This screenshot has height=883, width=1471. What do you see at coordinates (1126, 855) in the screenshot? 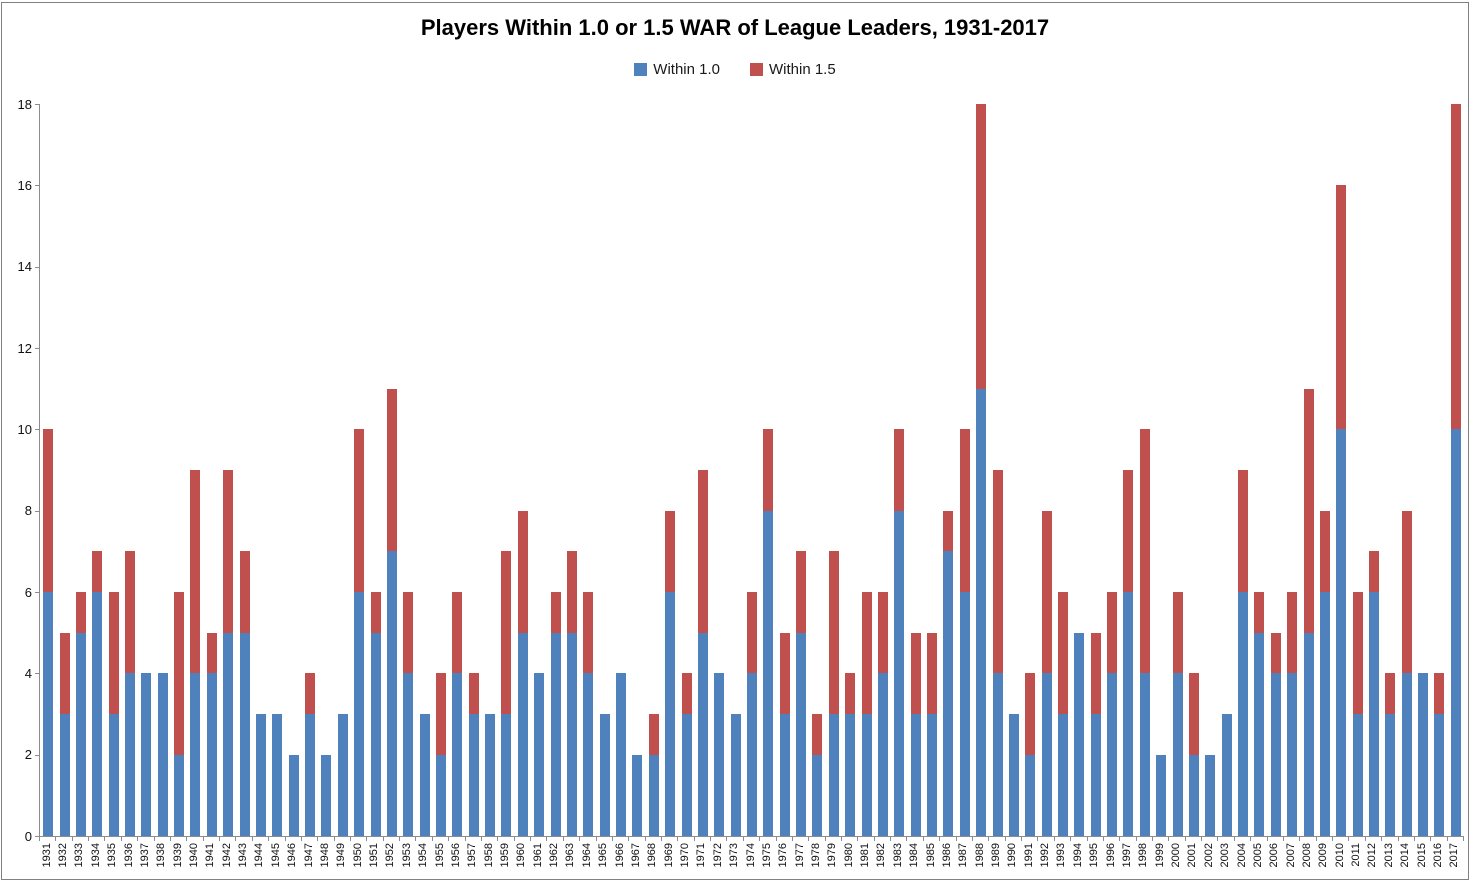
I see `x-tick-label-1997: 1997` at bounding box center [1126, 855].